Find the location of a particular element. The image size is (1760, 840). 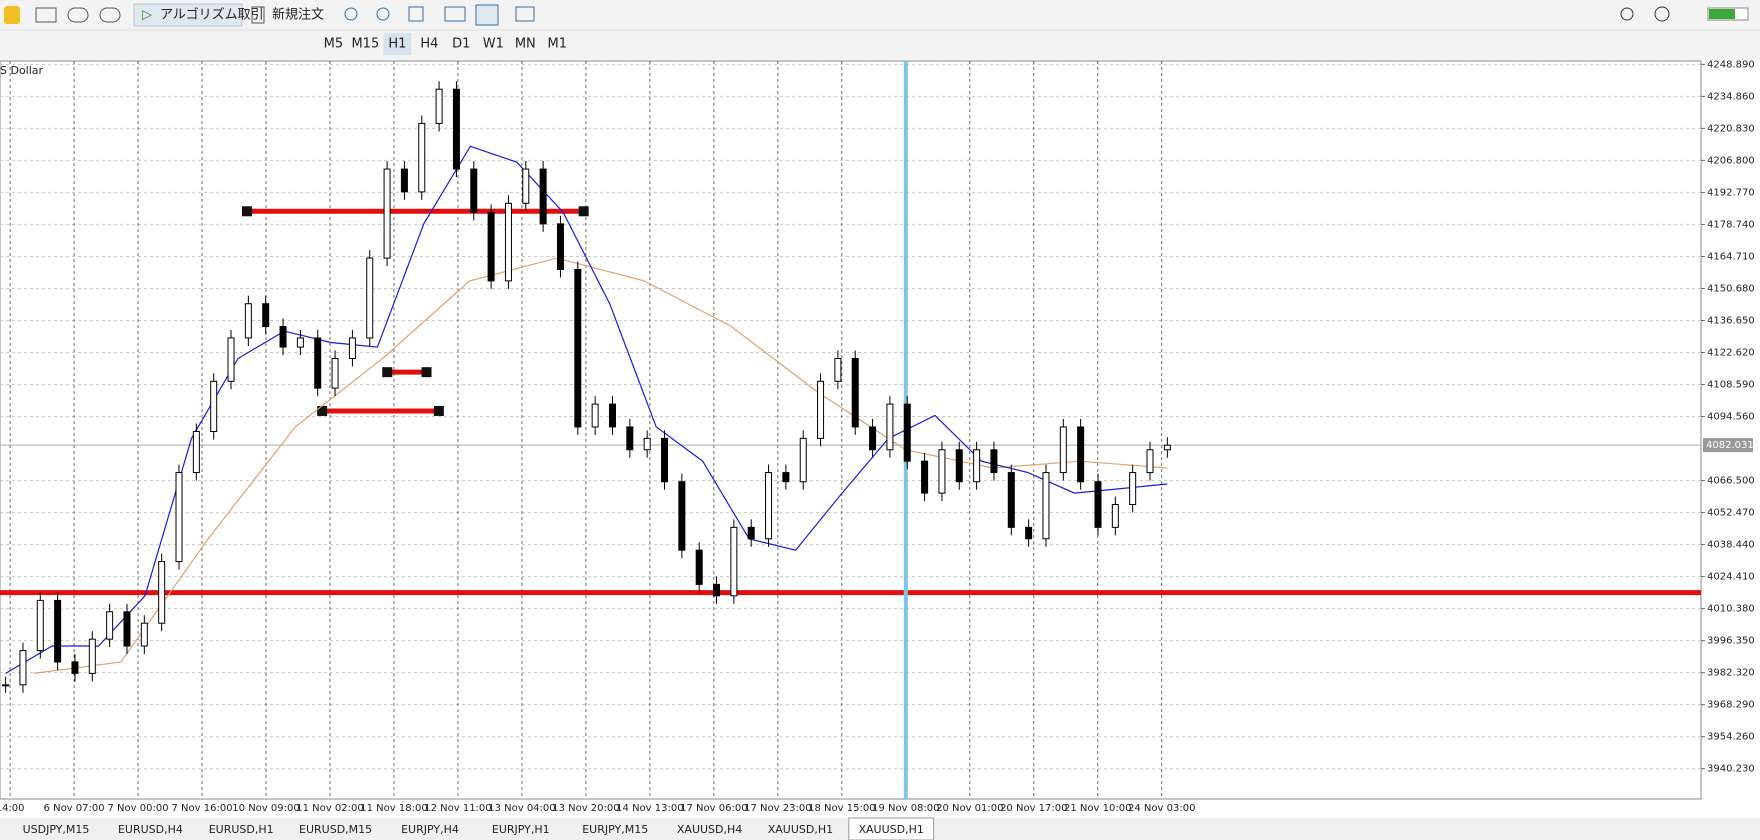

tf-active is located at coordinates (397, 44).